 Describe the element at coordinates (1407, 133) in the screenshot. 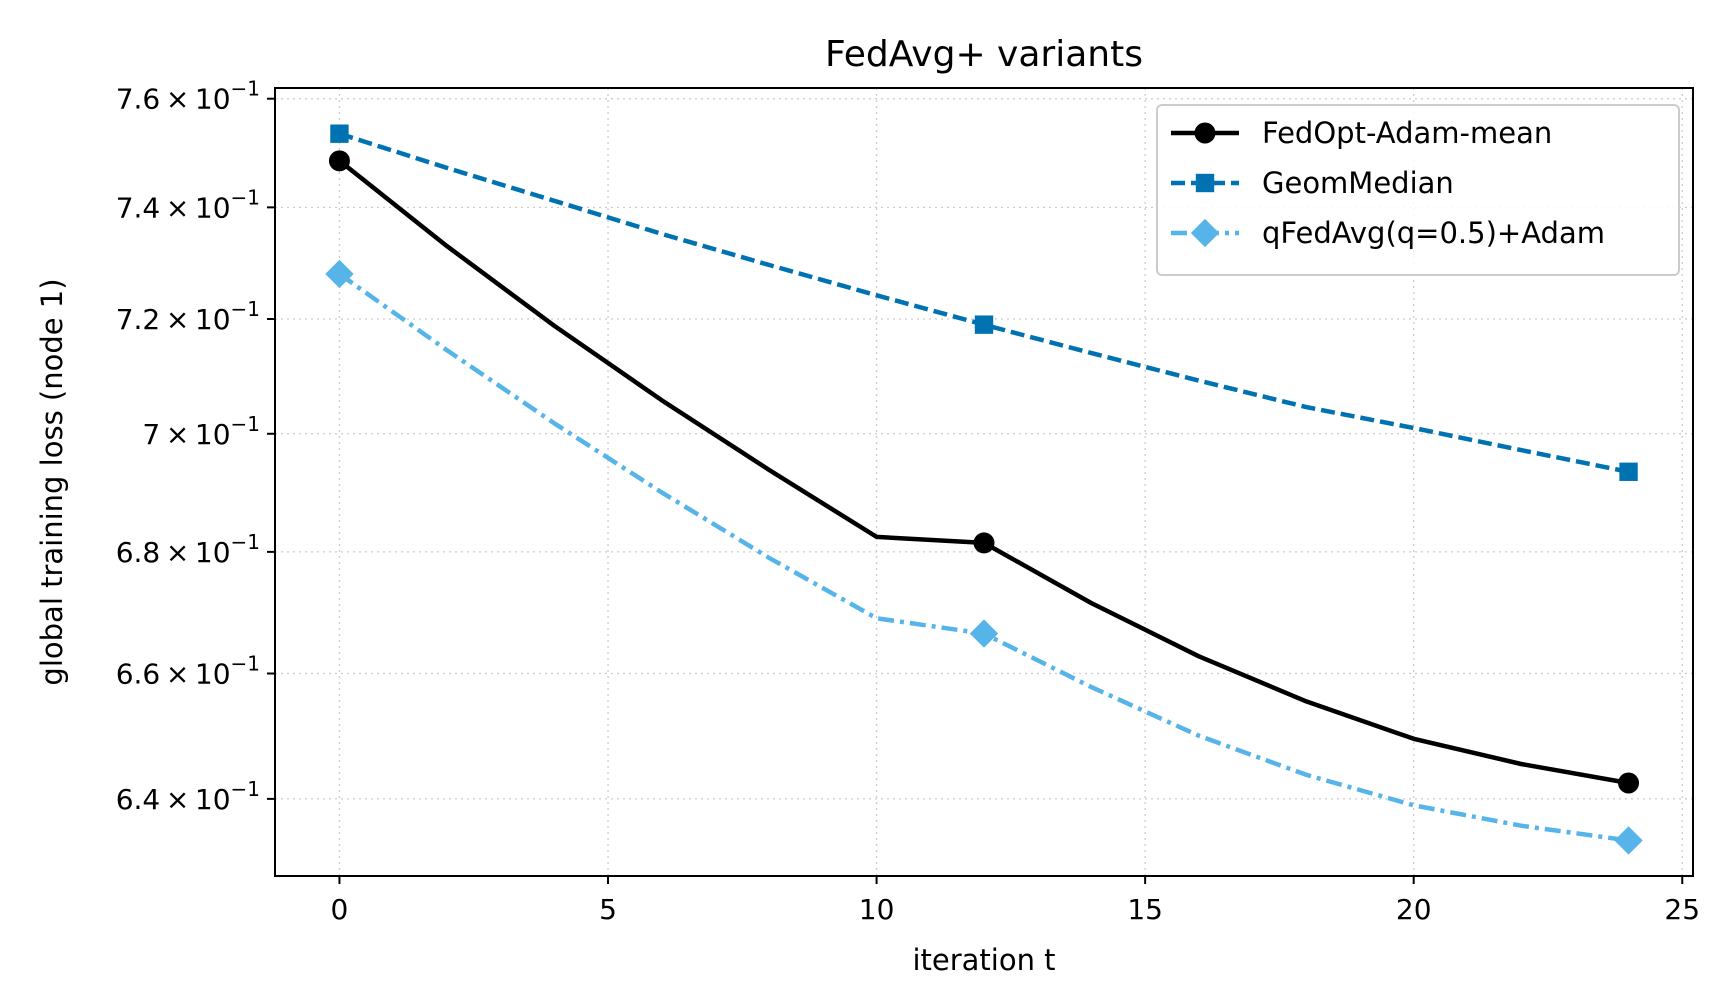

I see `legend-label: FedOpt-Adam-mean` at that location.